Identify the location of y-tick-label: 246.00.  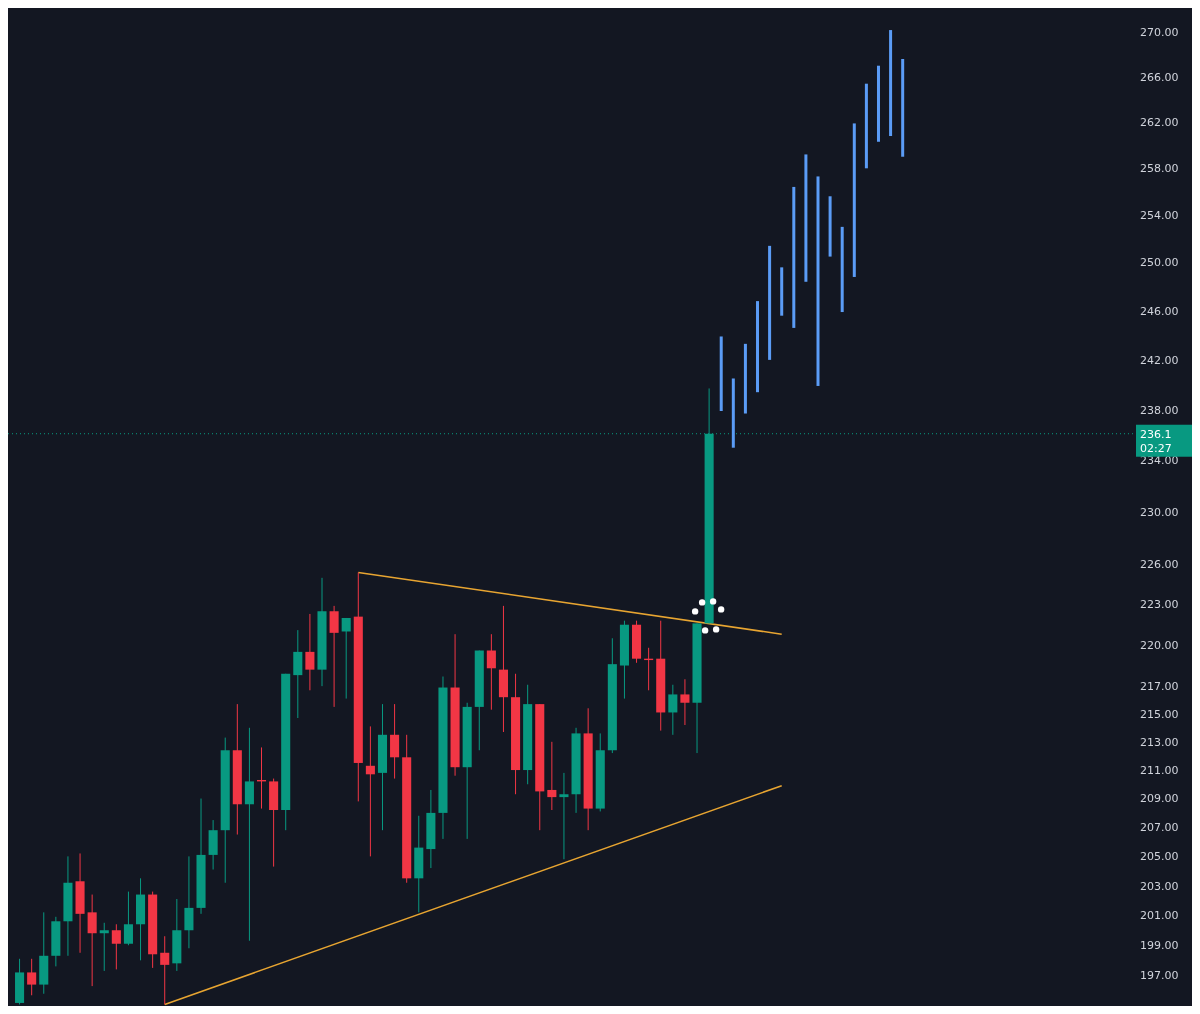
(1159, 311).